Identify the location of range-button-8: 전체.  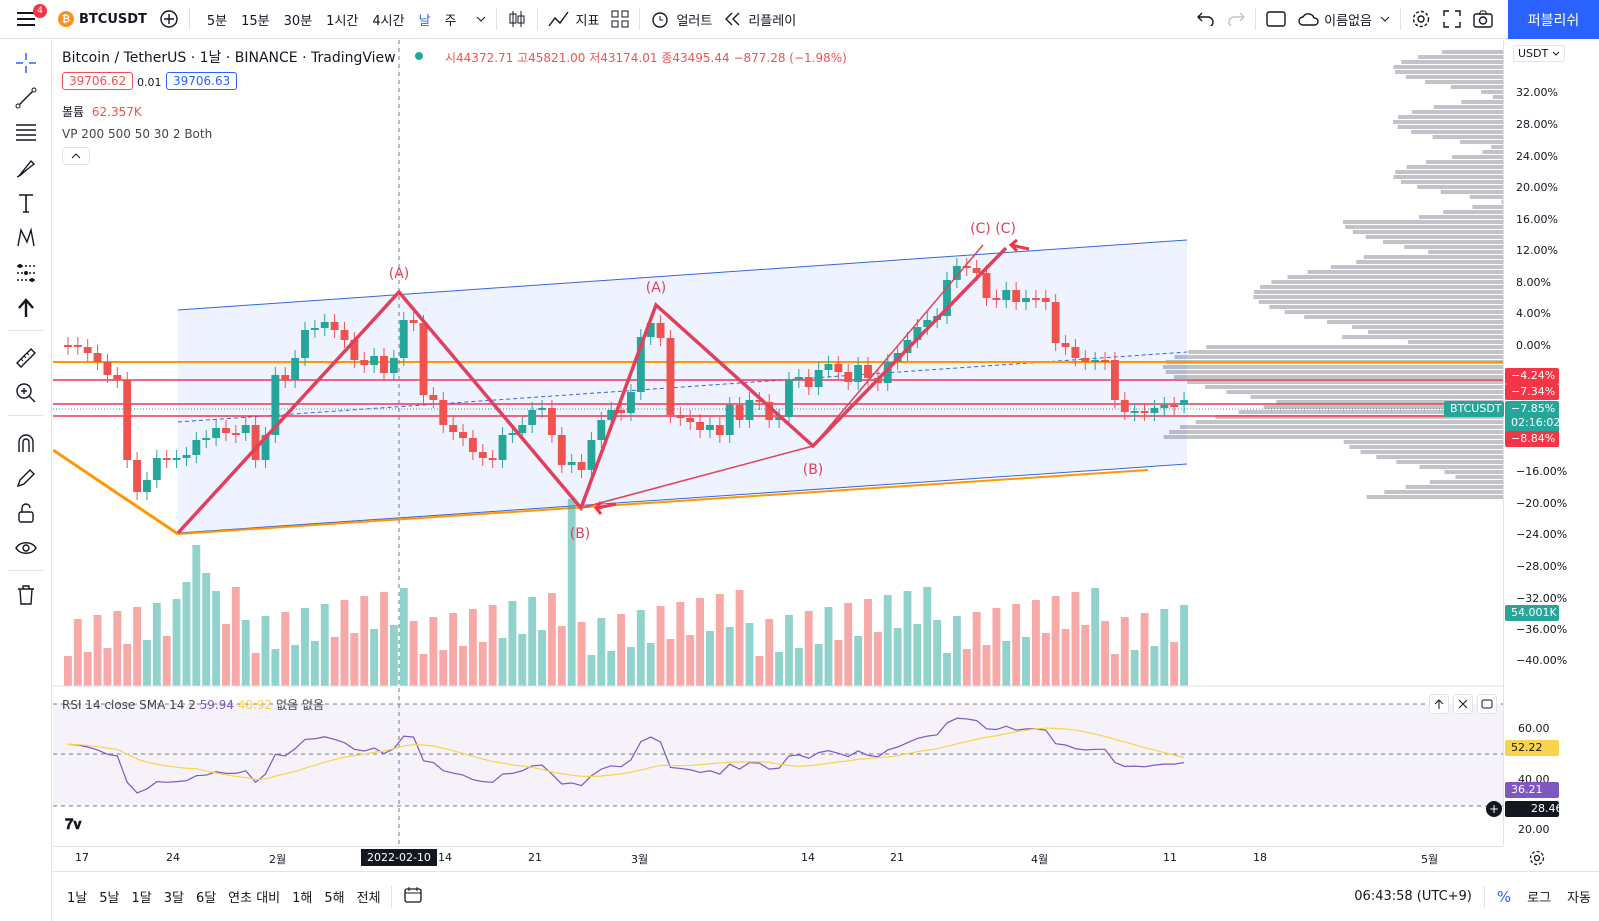
(368, 898).